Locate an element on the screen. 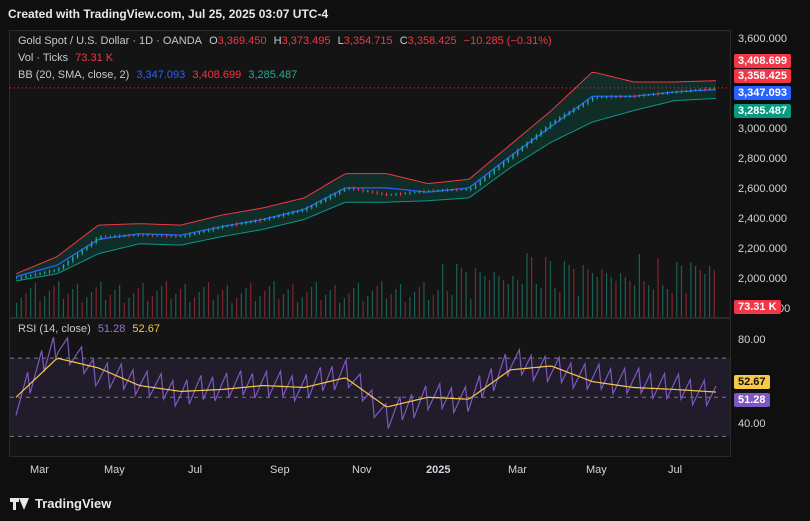 This screenshot has width=810, height=521. rsi-value: 51.28 is located at coordinates (111, 329).